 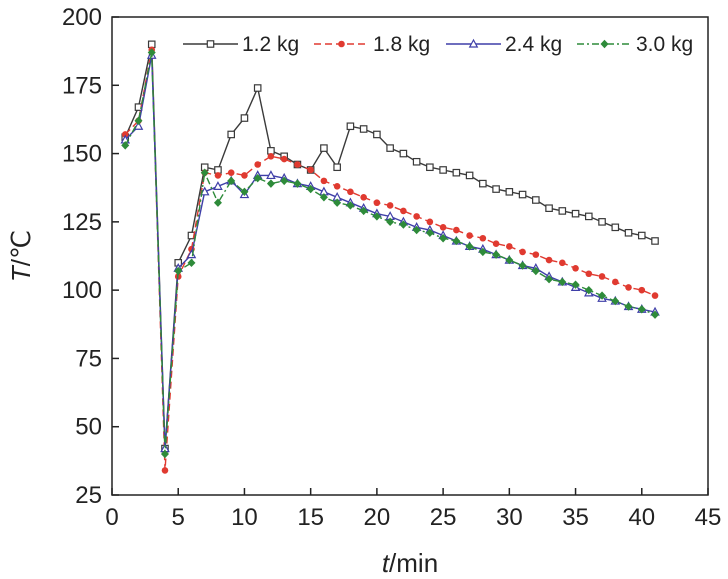 I want to click on y-tick-label: 75, so click(x=88, y=358).